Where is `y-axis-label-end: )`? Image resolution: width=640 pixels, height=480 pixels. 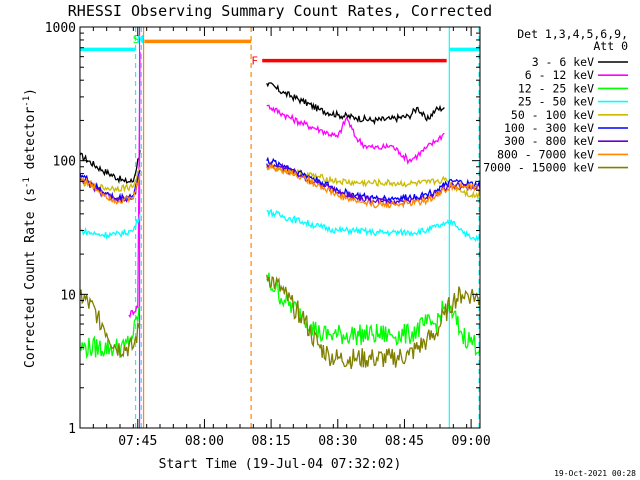 y-axis-label-end: ) is located at coordinates (30, 92).